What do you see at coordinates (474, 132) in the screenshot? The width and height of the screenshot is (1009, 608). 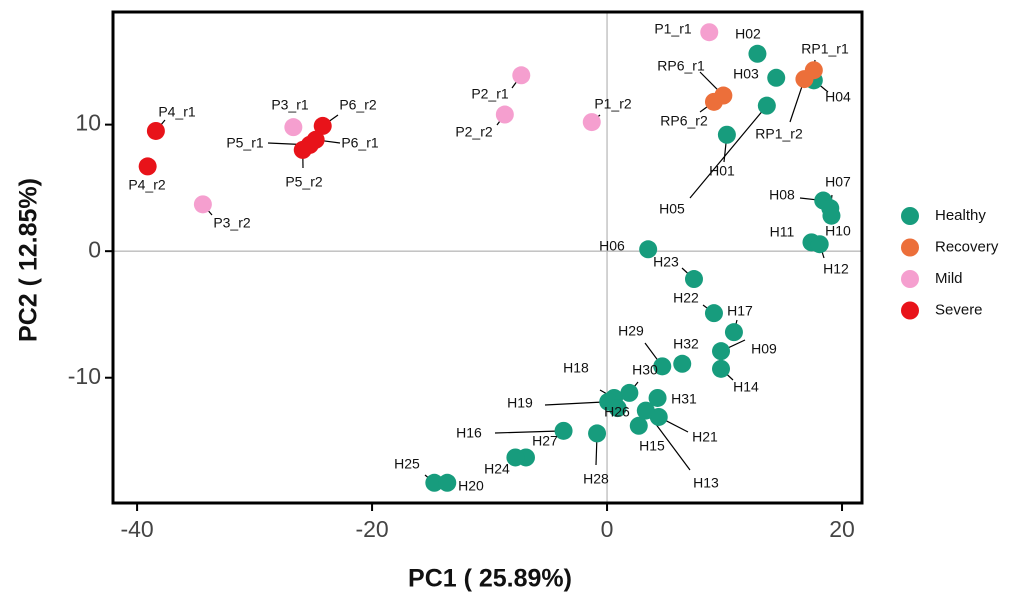 I see `point-label: P2_r2` at bounding box center [474, 132].